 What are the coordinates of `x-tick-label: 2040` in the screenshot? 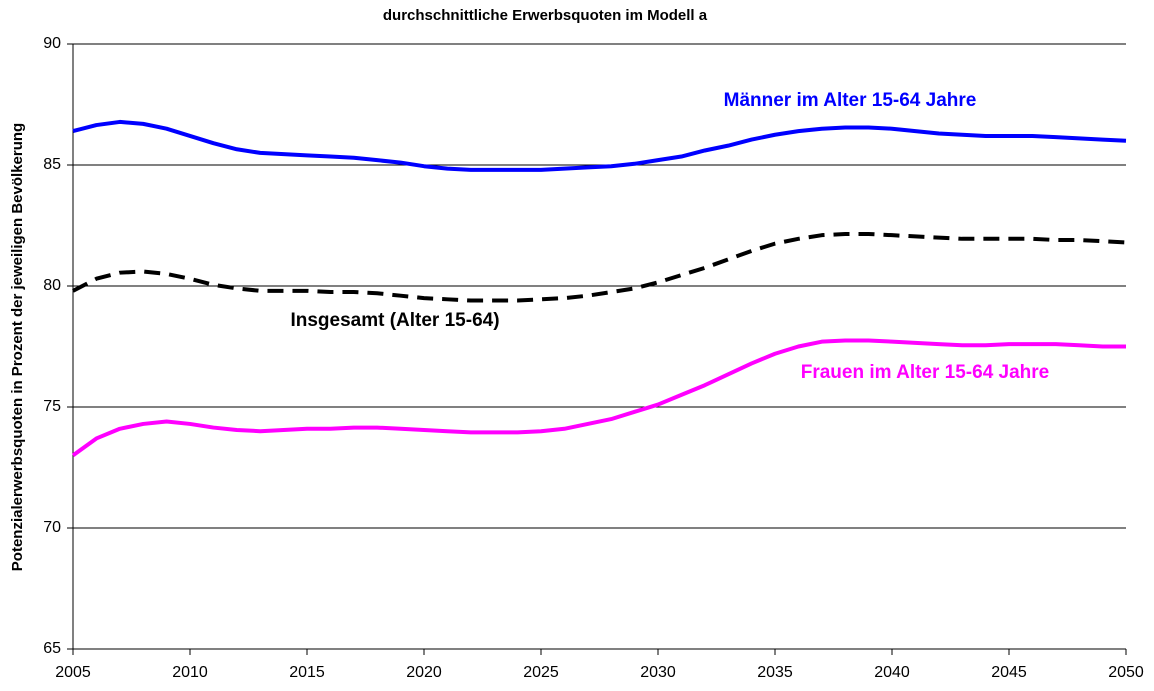 It's located at (892, 672).